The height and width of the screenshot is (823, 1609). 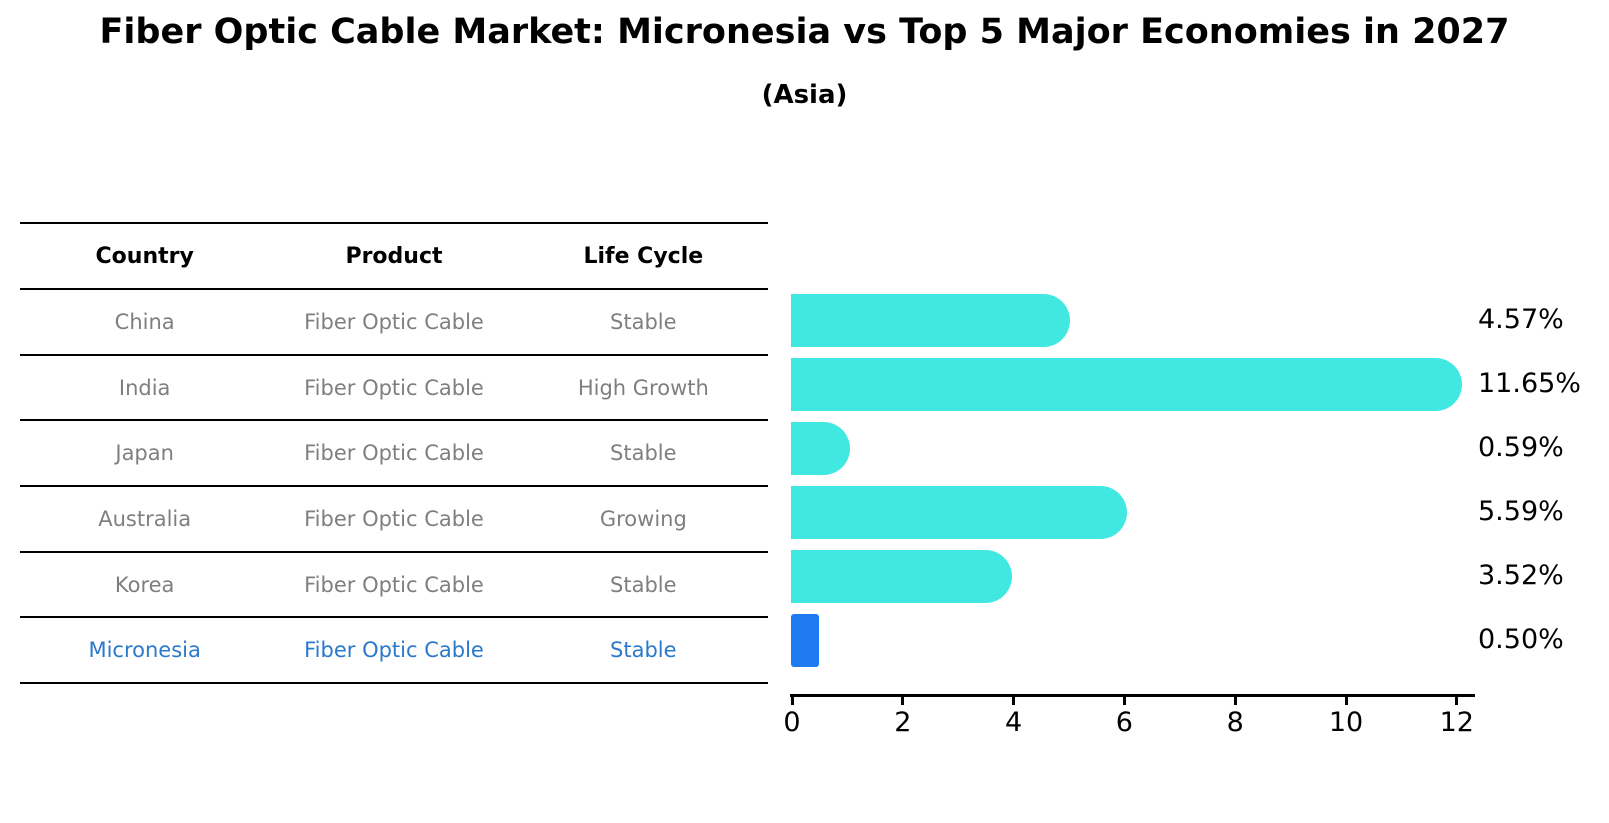 I want to click on col-header-product: Product, so click(x=394, y=256).